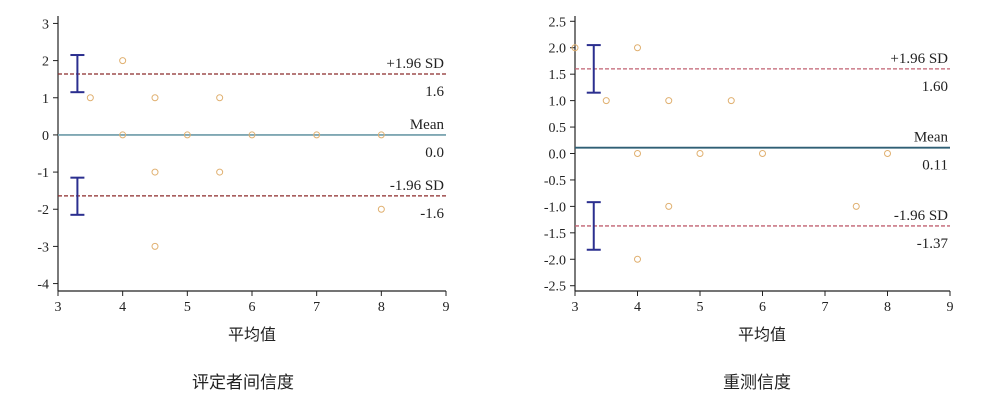 This screenshot has height=409, width=1000. I want to click on y-tick-label: 2, so click(45, 62).